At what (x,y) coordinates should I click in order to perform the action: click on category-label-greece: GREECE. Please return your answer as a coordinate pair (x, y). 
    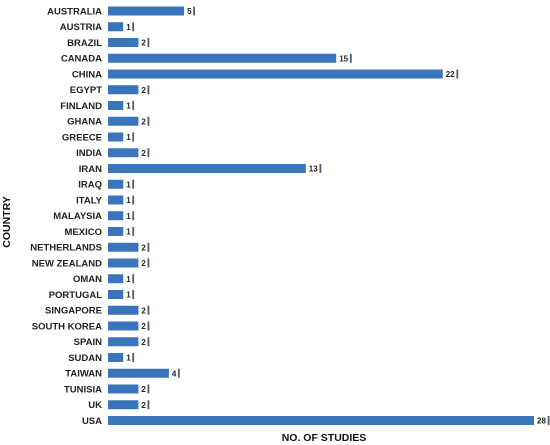
    Looking at the image, I should click on (82, 137).